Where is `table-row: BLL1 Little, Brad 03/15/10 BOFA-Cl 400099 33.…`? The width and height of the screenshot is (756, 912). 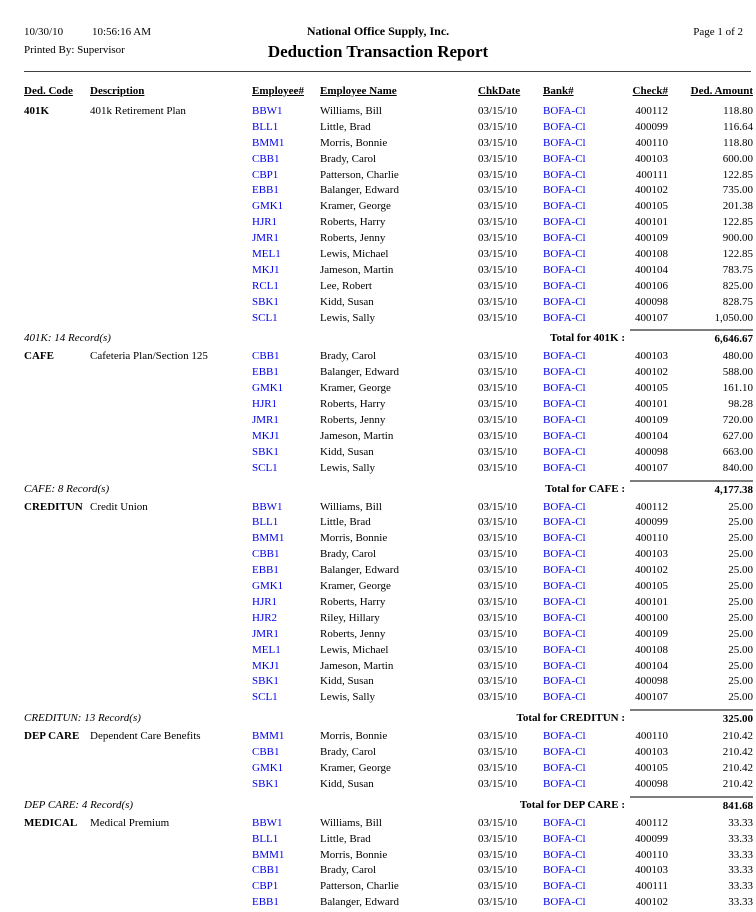
table-row: BLL1 Little, Brad 03/15/10 BOFA-Cl 400099 33.… is located at coordinates (378, 840).